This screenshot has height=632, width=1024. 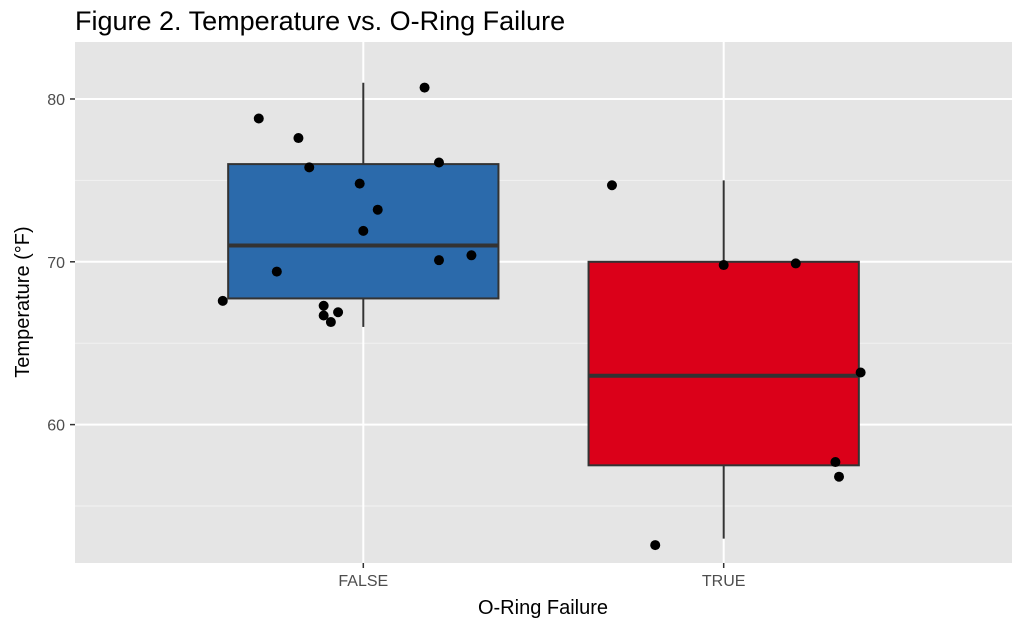 I want to click on box-body, so click(x=723, y=363).